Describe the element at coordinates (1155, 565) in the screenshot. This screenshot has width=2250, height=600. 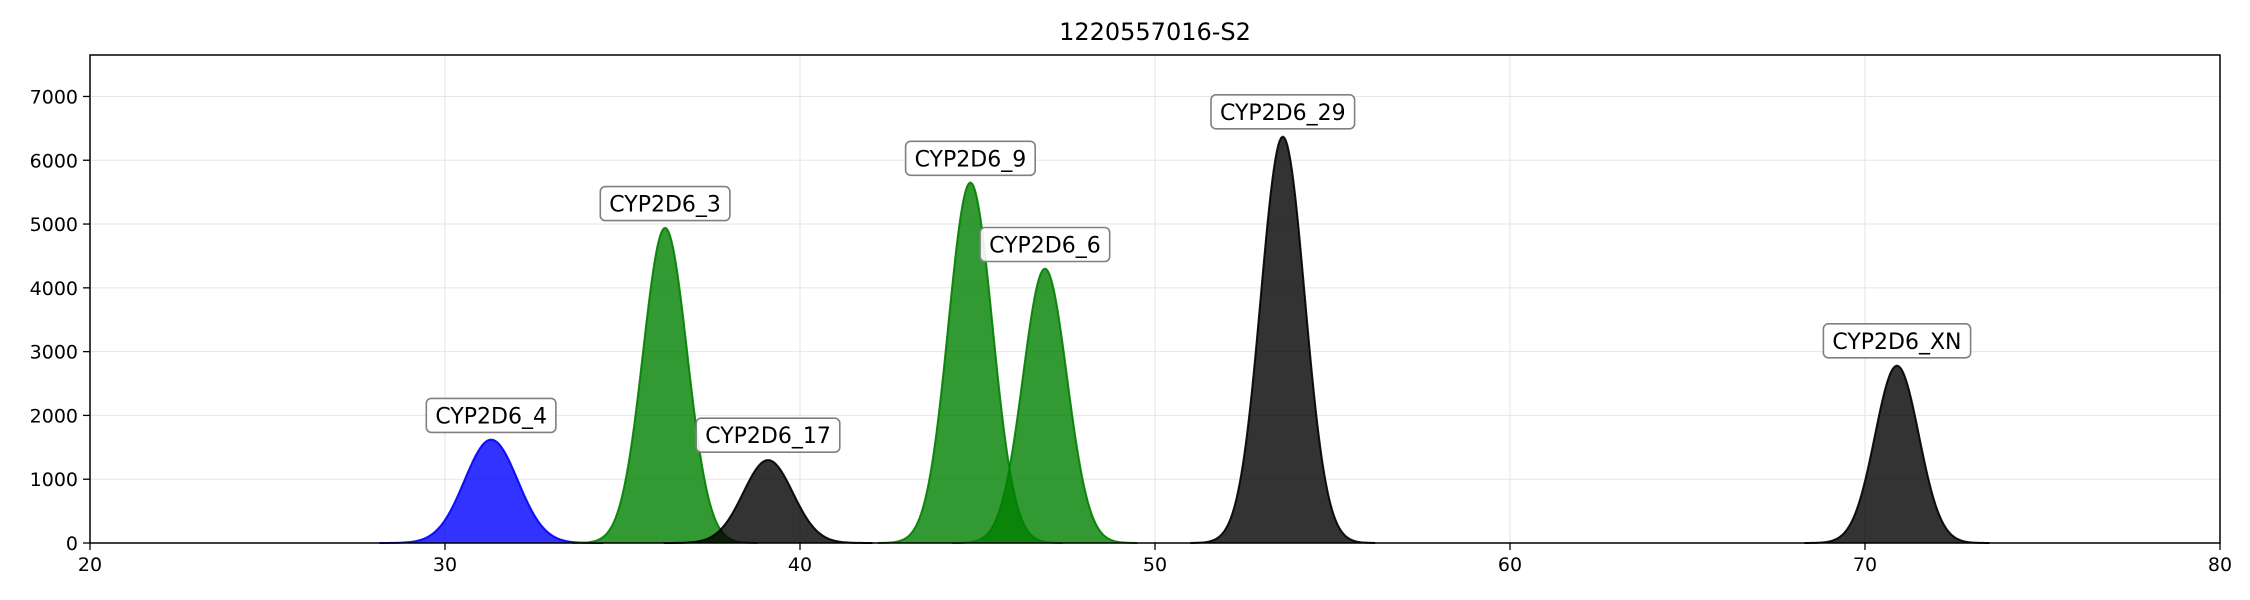
I see `x-tick-label: 50` at that location.